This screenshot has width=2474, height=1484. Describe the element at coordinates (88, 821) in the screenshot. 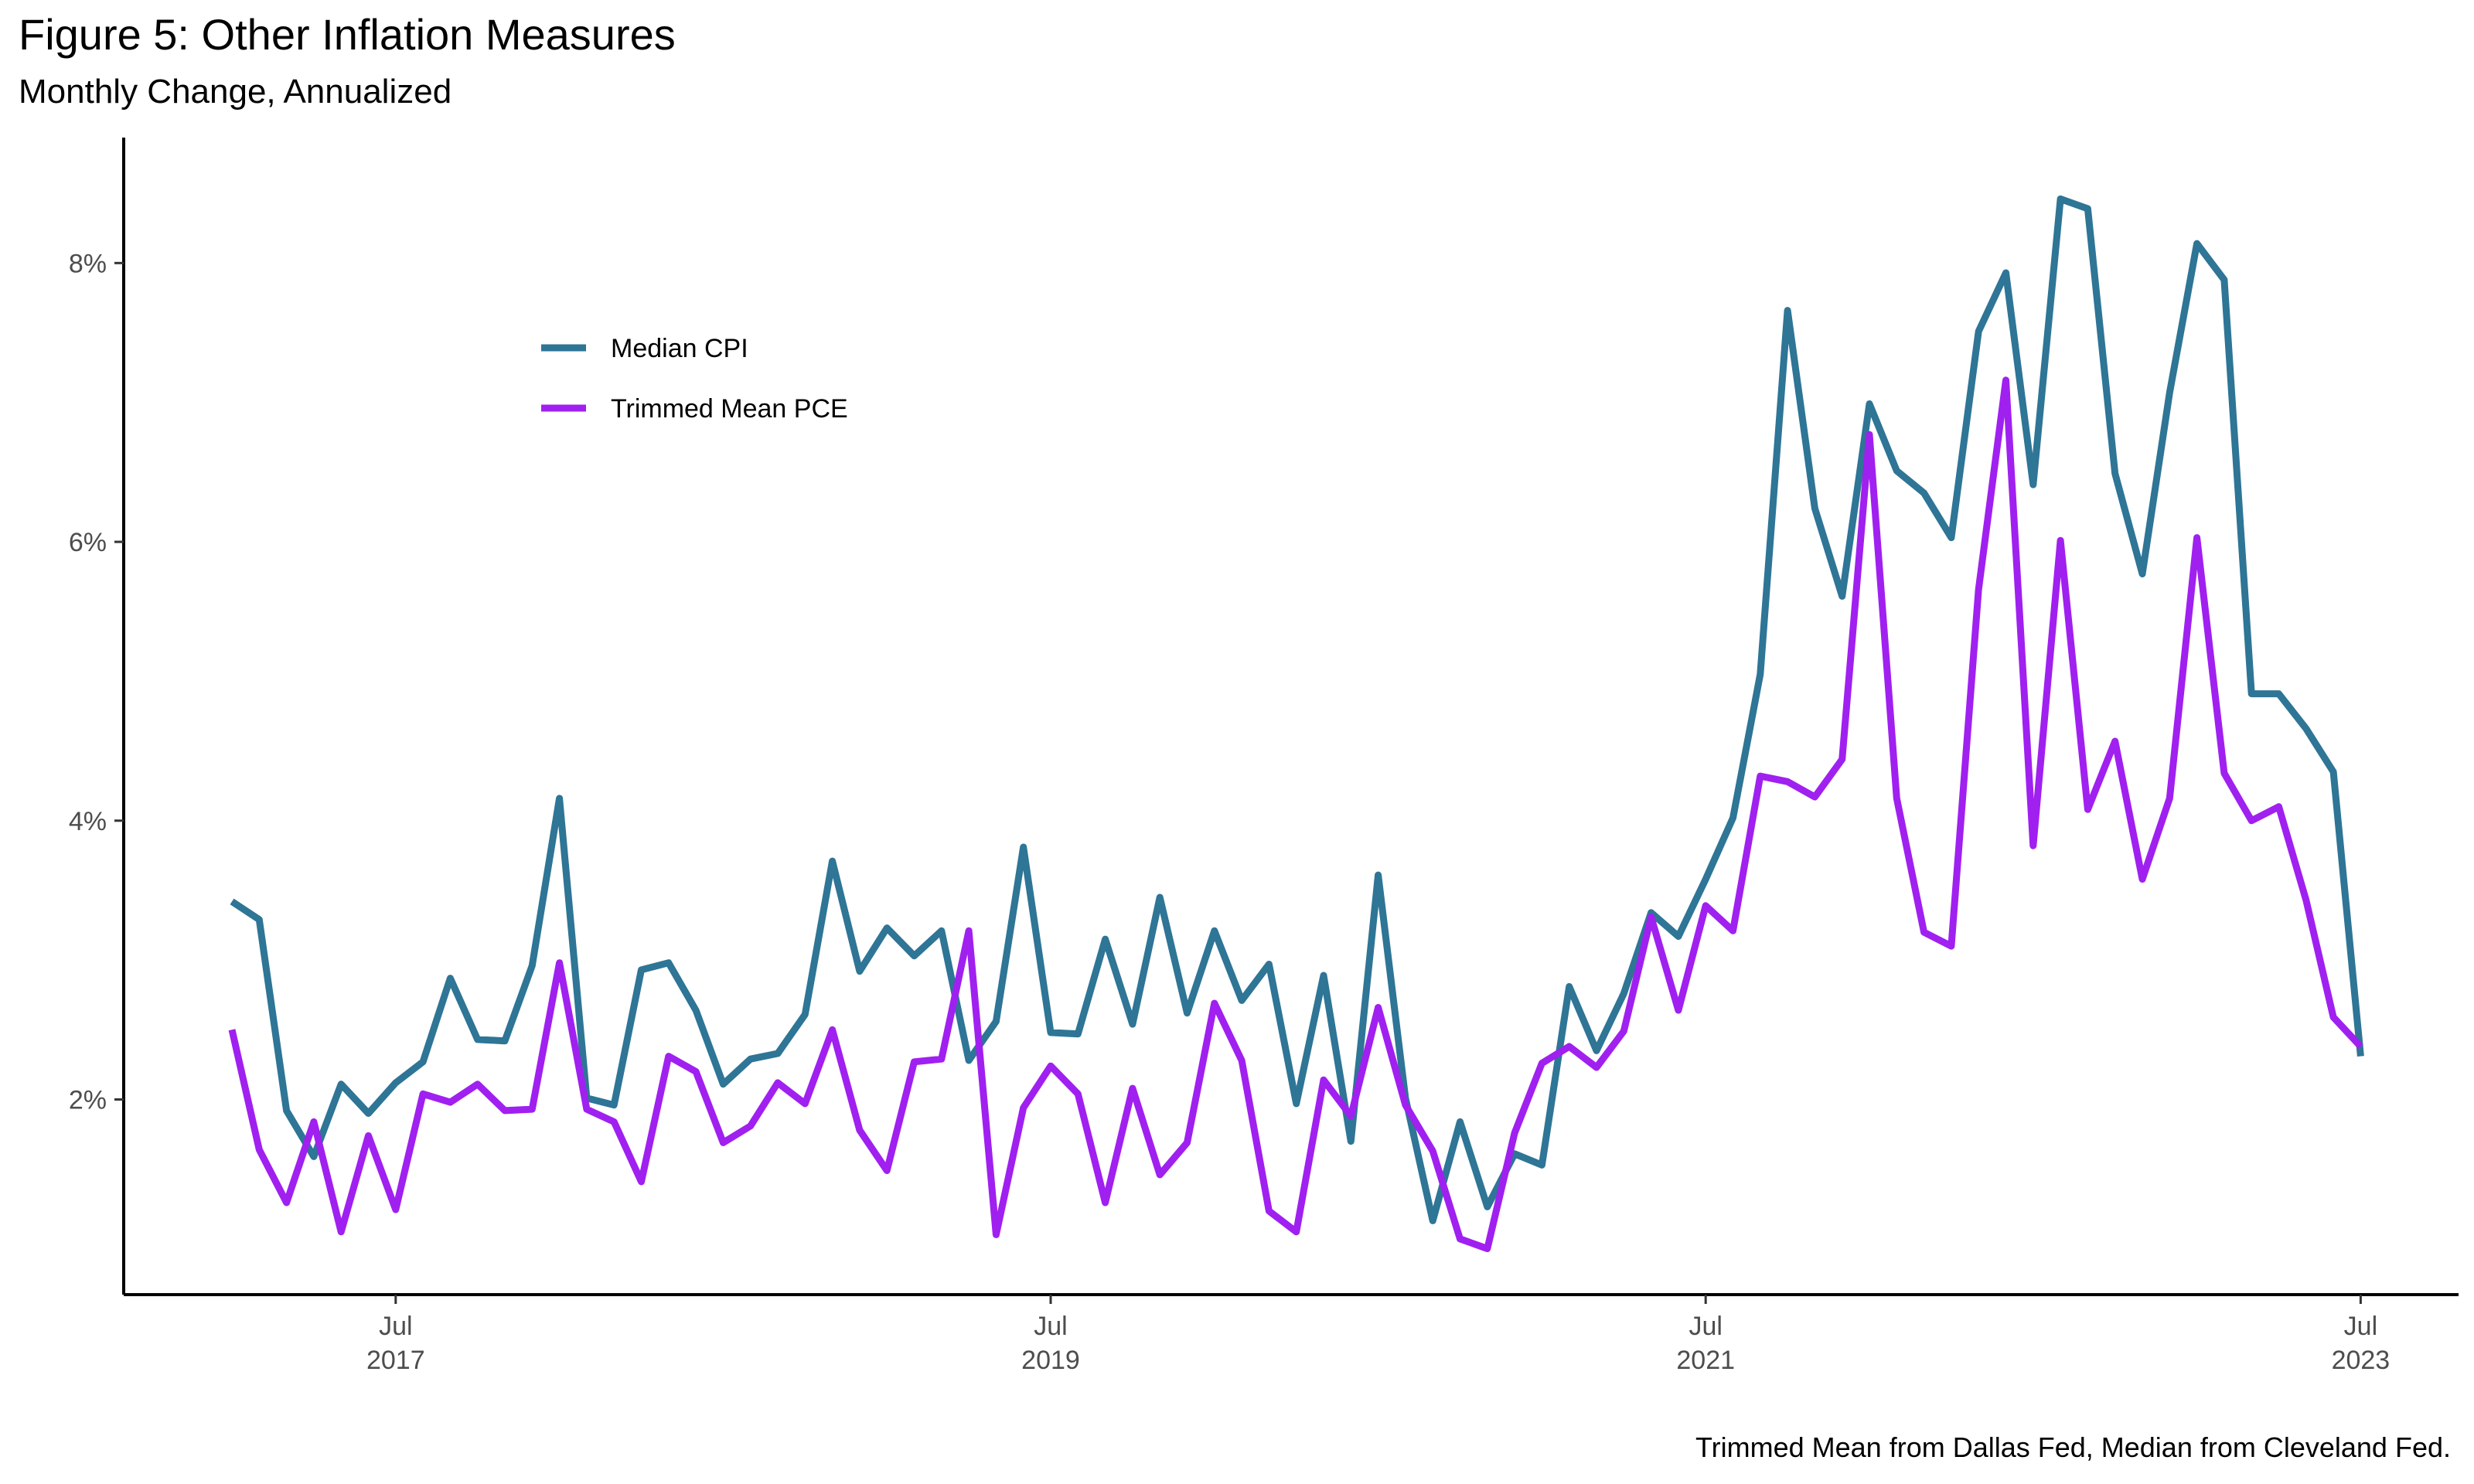

I see `y-tick-label: 4%` at that location.